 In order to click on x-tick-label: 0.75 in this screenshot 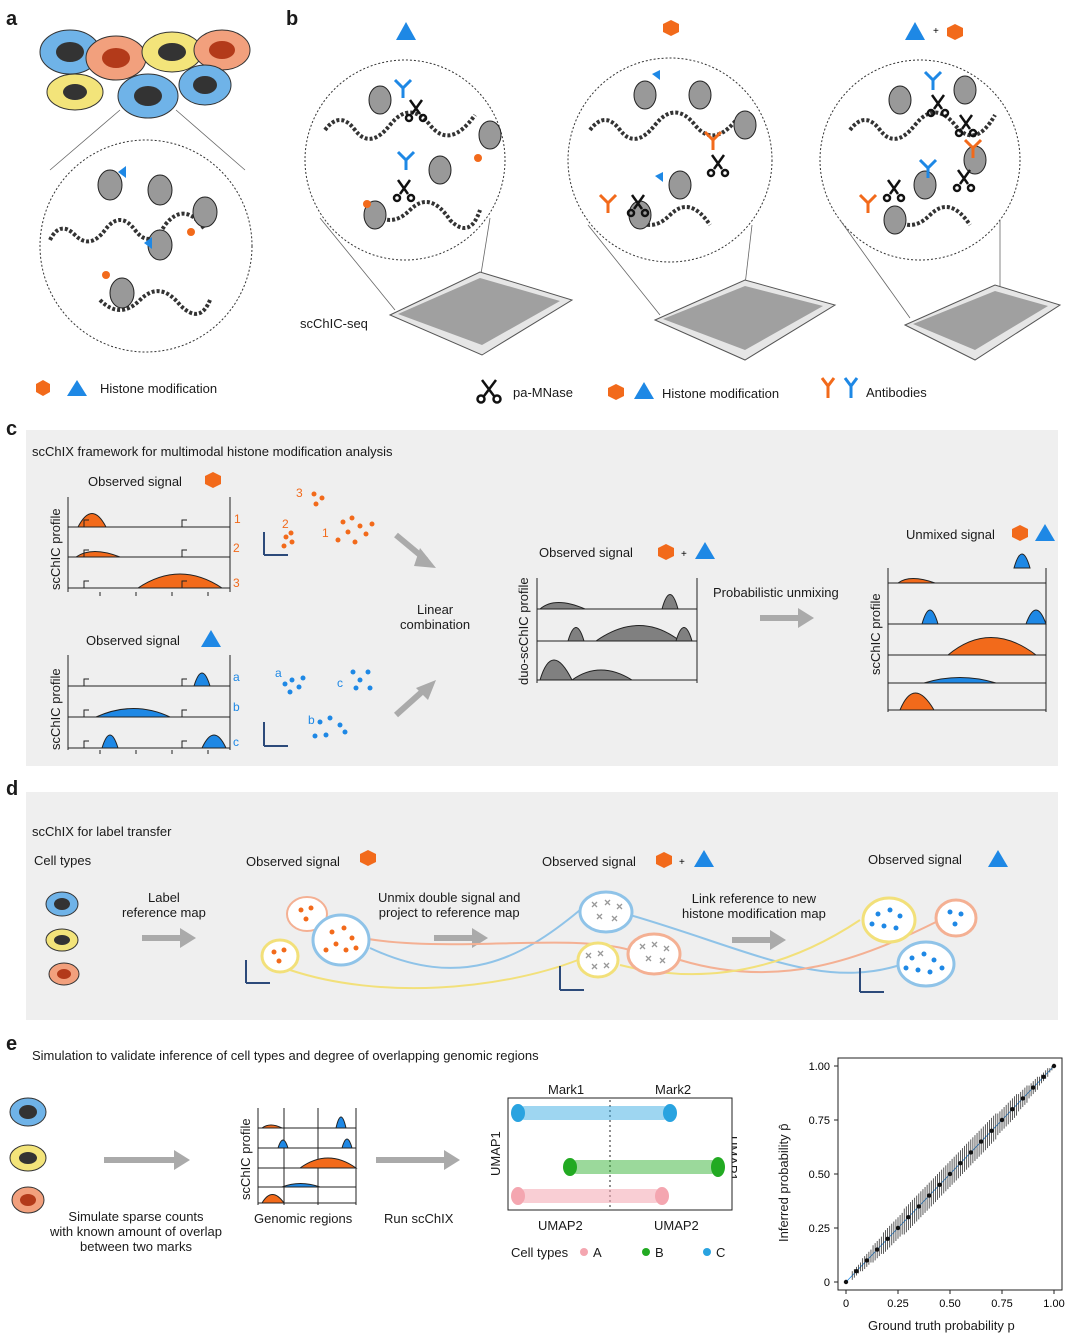, I will do `click(1001, 1304)`.